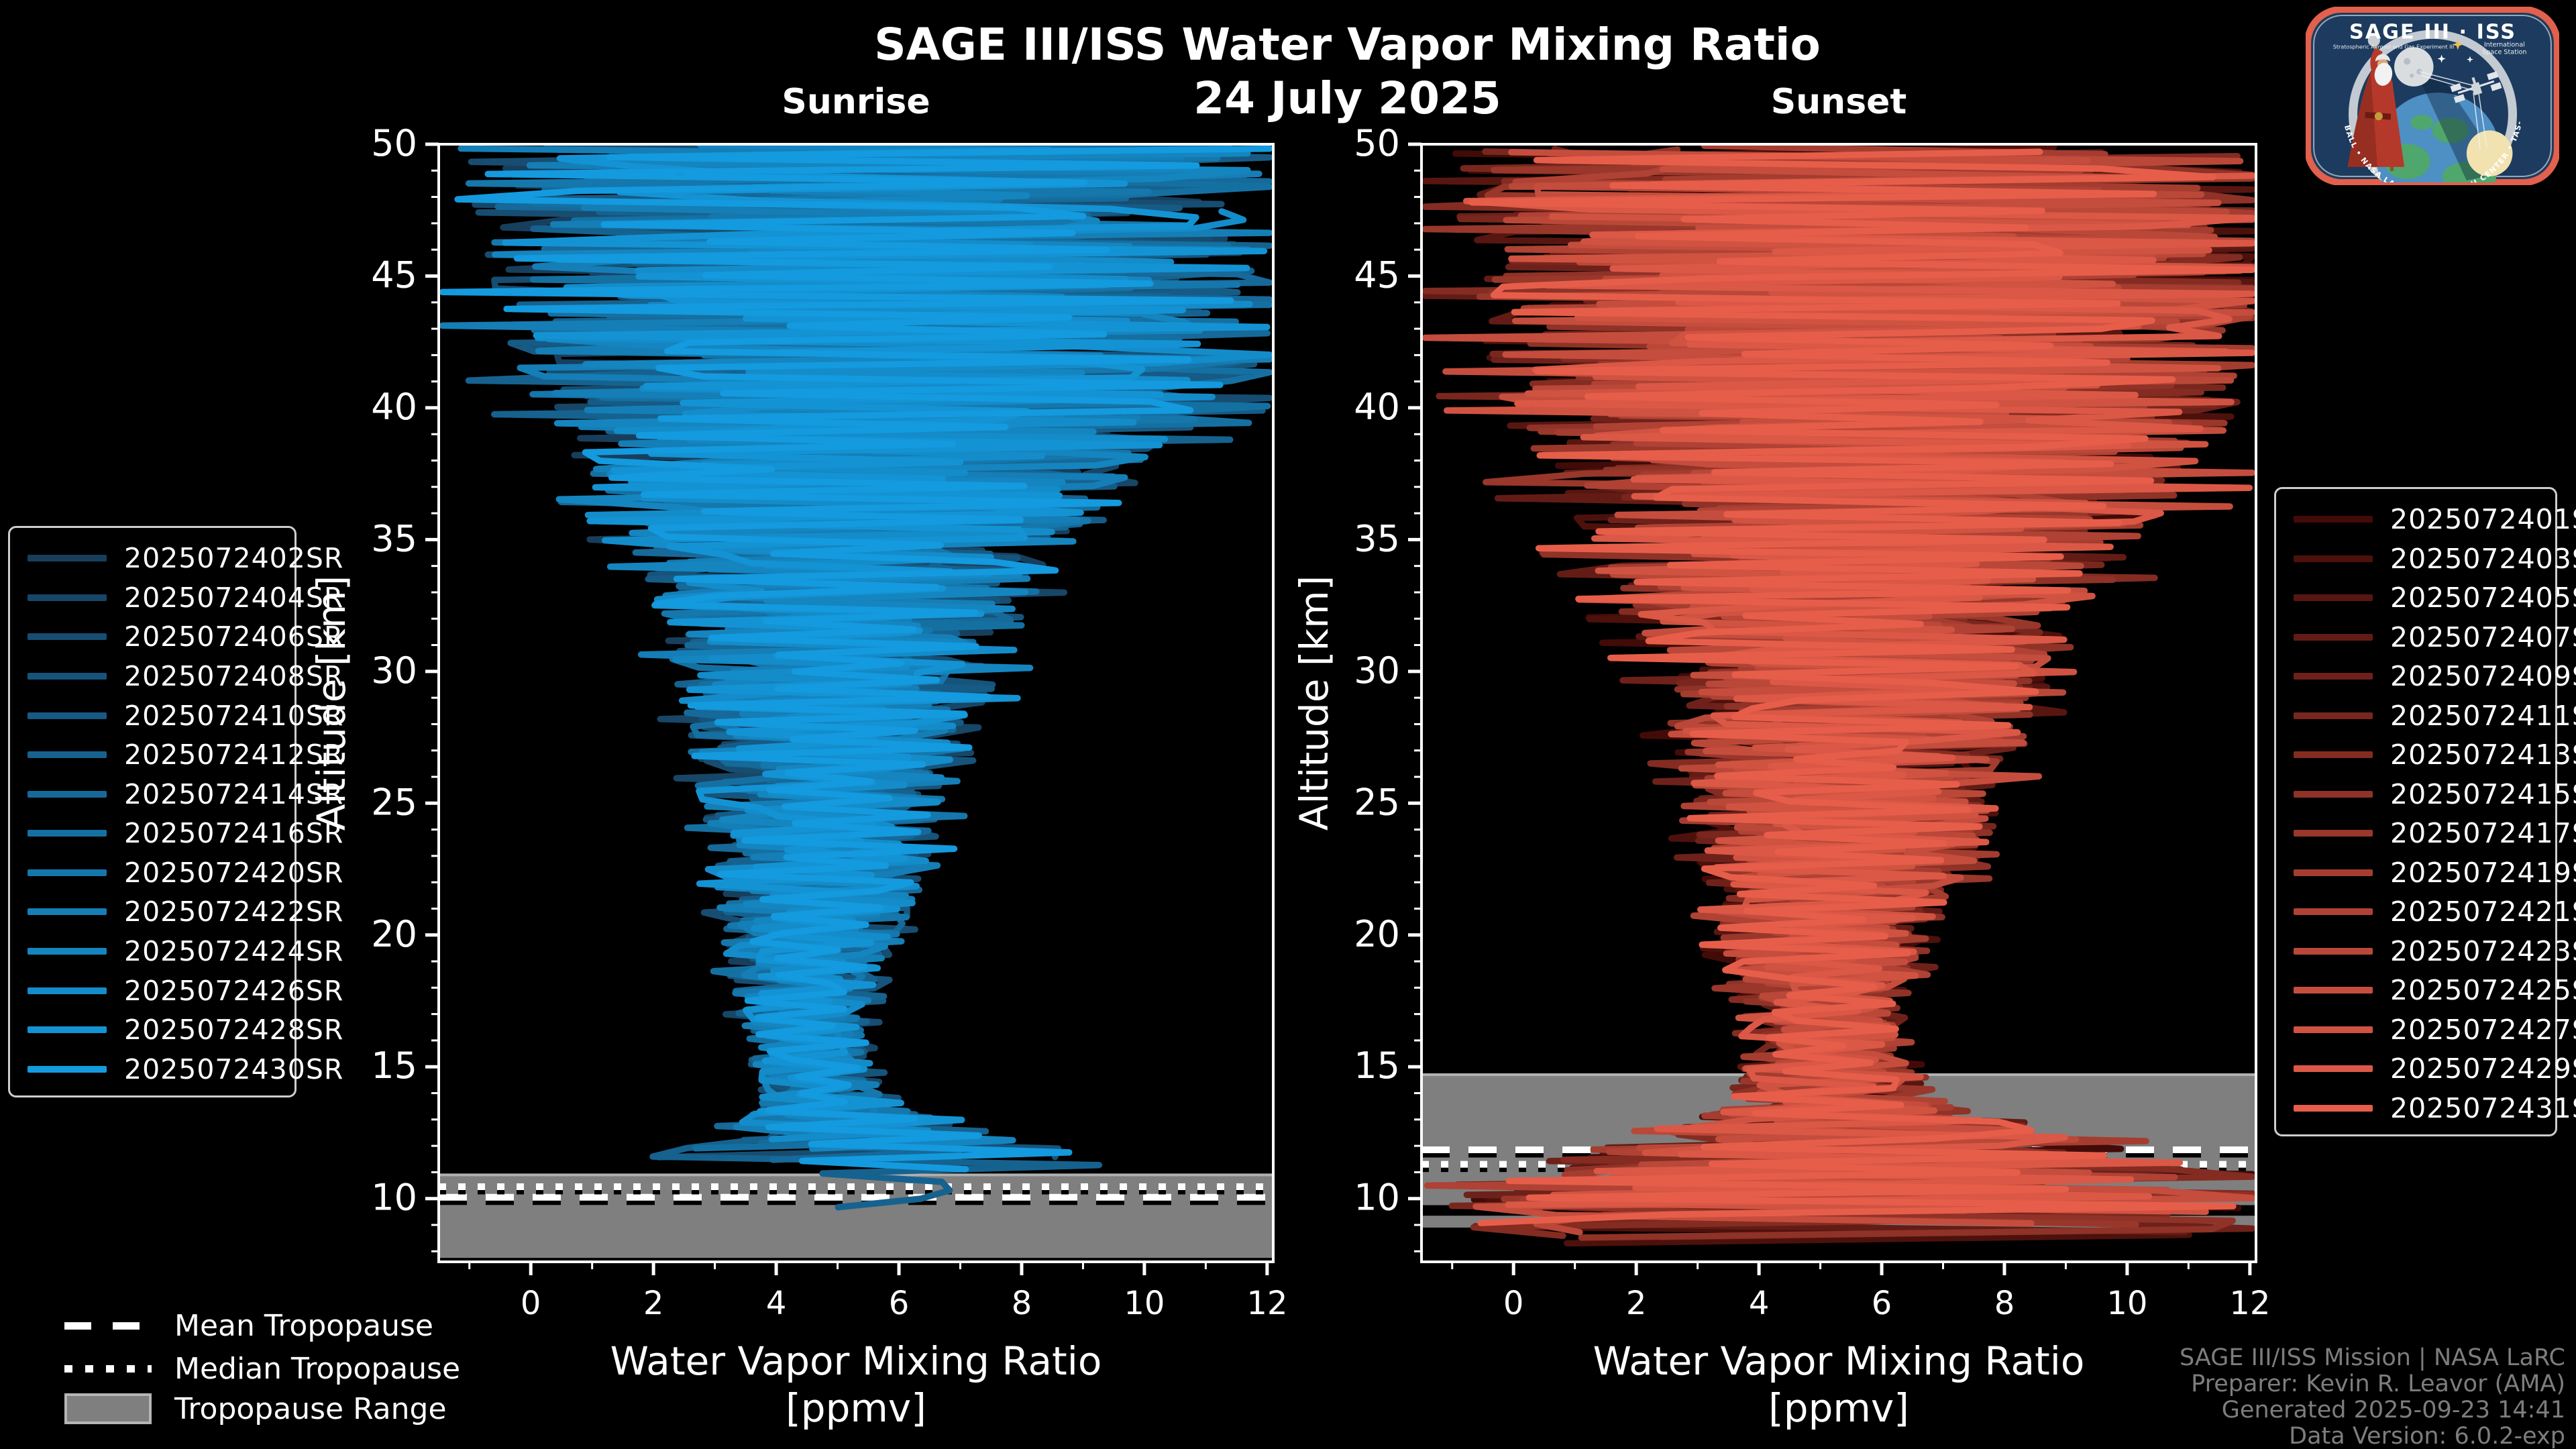 Image resolution: width=2576 pixels, height=1449 pixels. I want to click on legend-event-label: 2025072401SS, so click(2483, 519).